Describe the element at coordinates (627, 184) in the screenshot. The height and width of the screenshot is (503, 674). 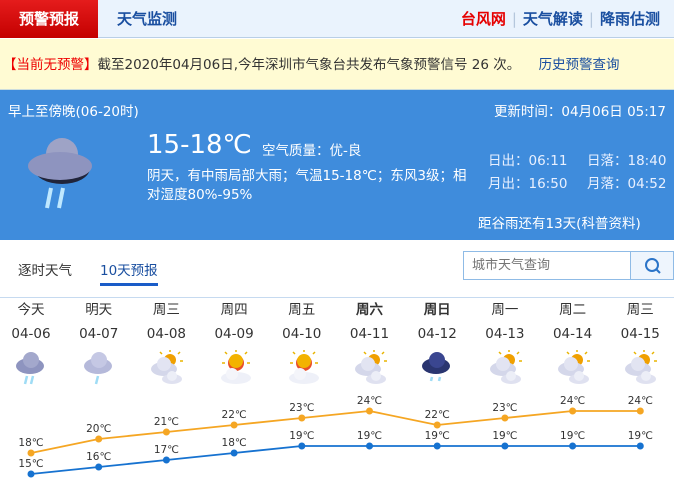
I see `moonset: 月落：04:52` at that location.